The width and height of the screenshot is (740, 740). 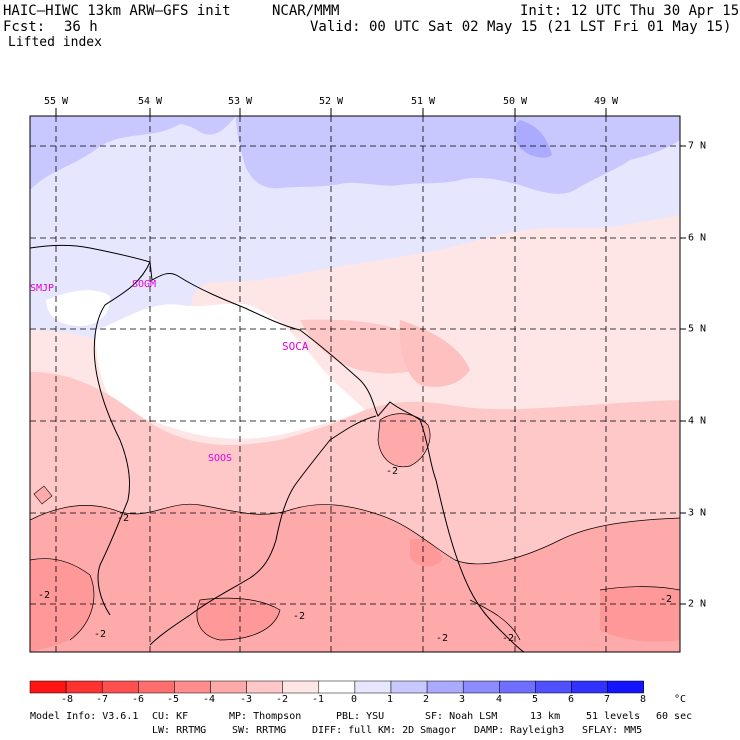 What do you see at coordinates (265, 716) in the screenshot?
I see `footer-mp: MP: Thompson` at bounding box center [265, 716].